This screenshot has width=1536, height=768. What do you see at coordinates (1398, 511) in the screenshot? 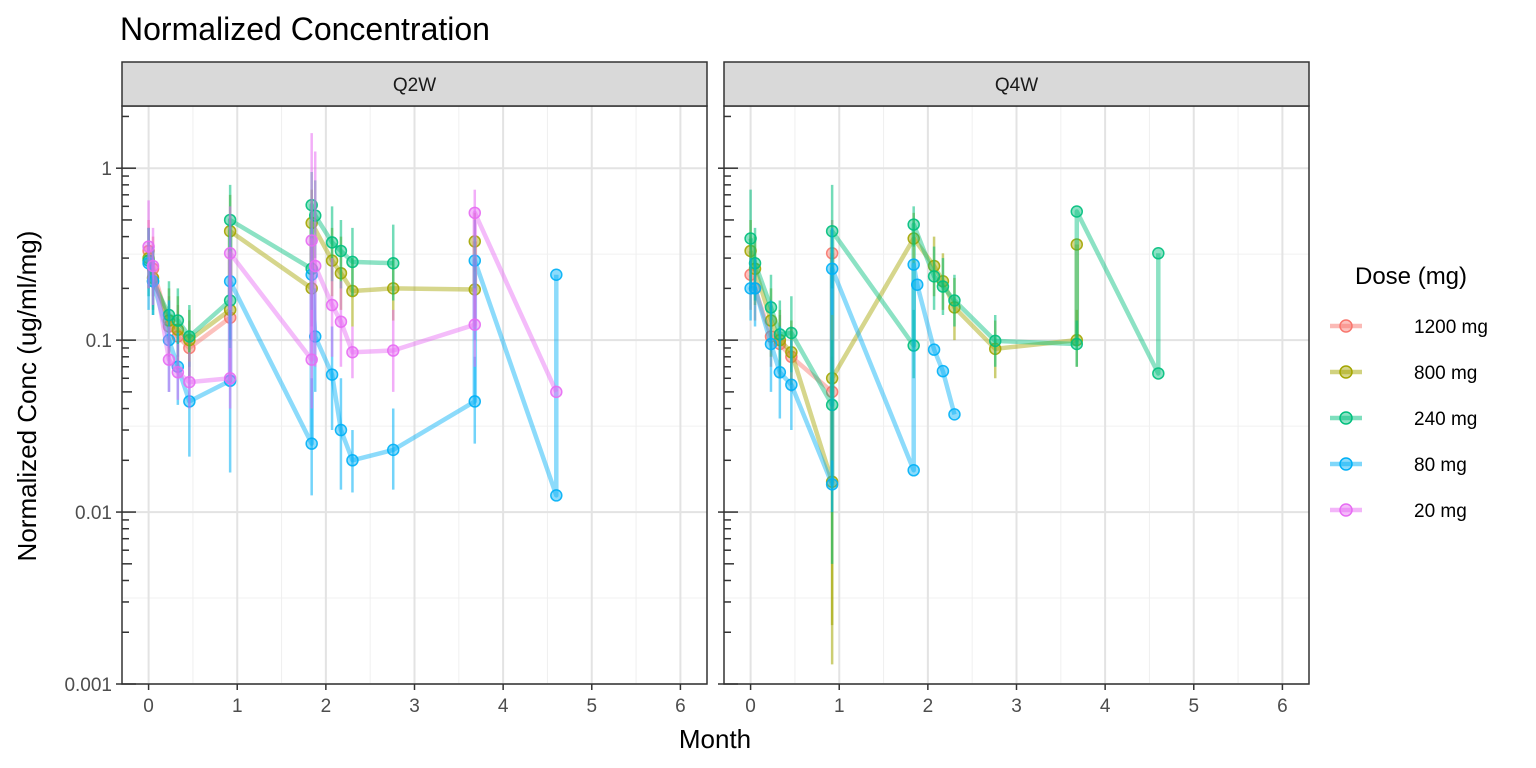
I see `legend-entry: 20 mg` at bounding box center [1398, 511].